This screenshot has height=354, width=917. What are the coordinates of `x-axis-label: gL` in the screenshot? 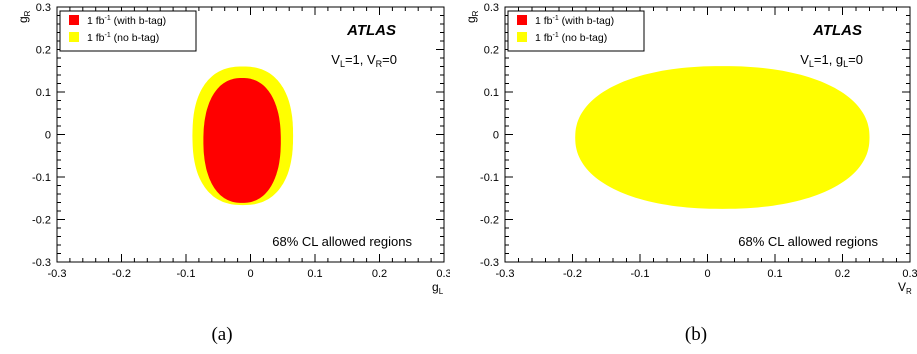 It's located at (438, 288).